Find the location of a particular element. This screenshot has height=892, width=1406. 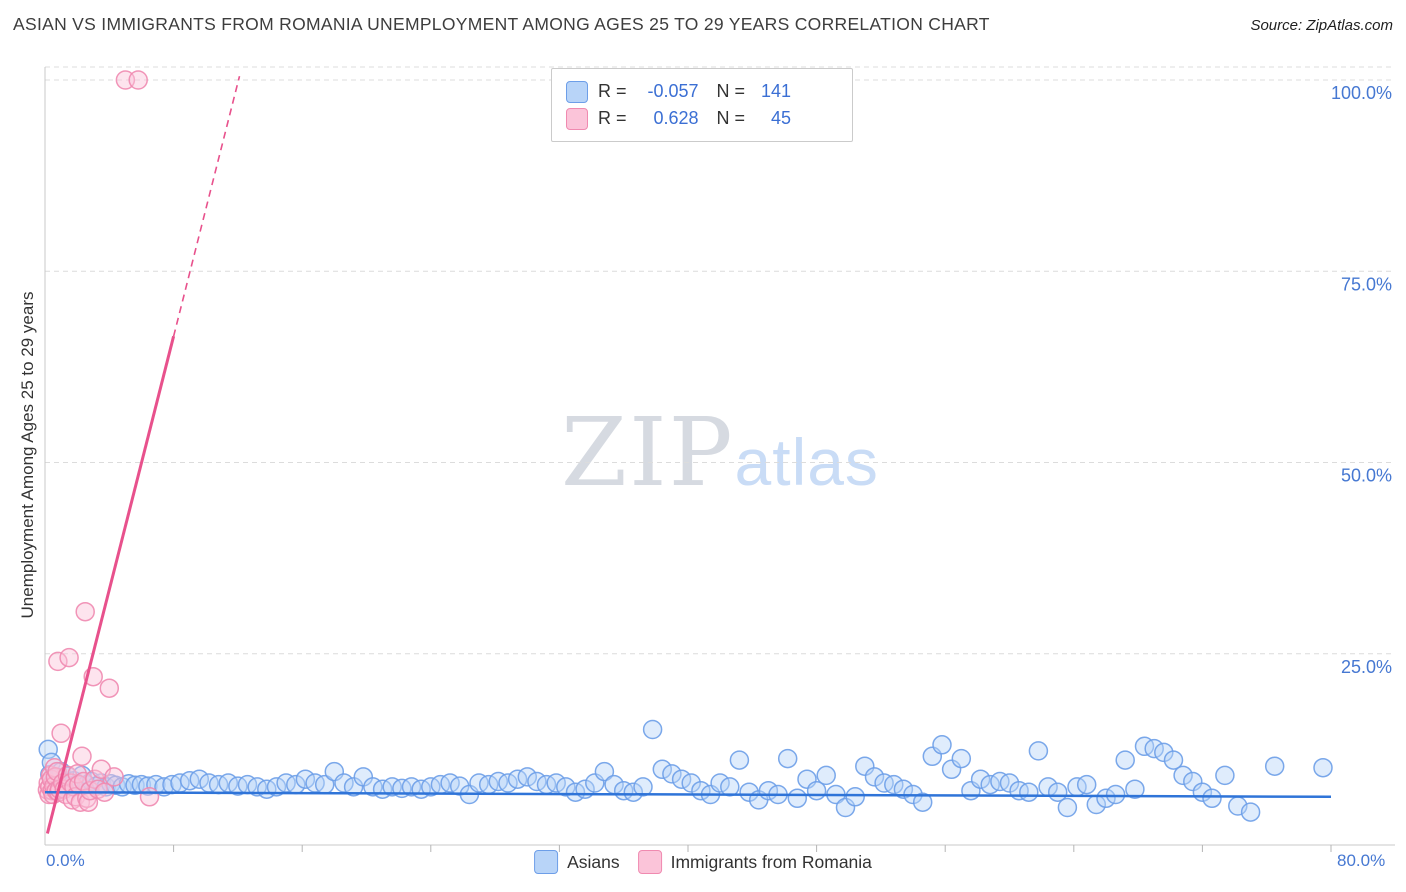

legend-row-asians: R = -0.057 N = 141 is located at coordinates (702, 91).